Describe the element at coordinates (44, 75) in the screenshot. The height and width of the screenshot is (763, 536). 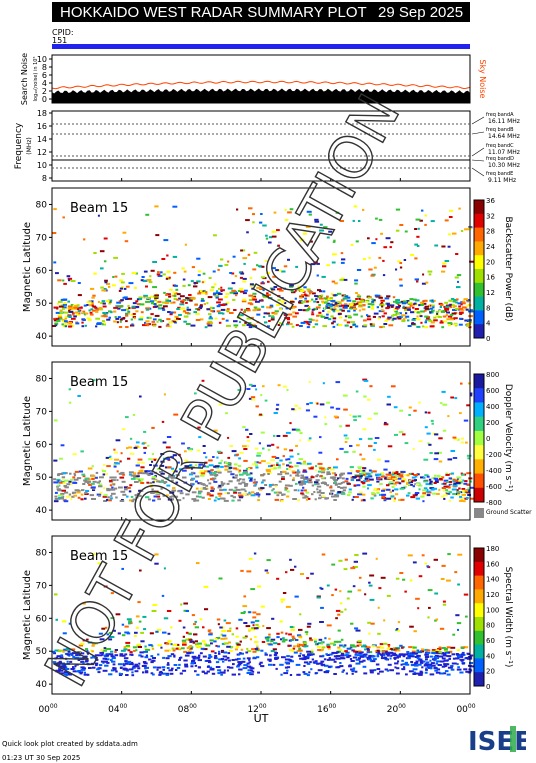
I see `noise-tick-label: 6` at that location.